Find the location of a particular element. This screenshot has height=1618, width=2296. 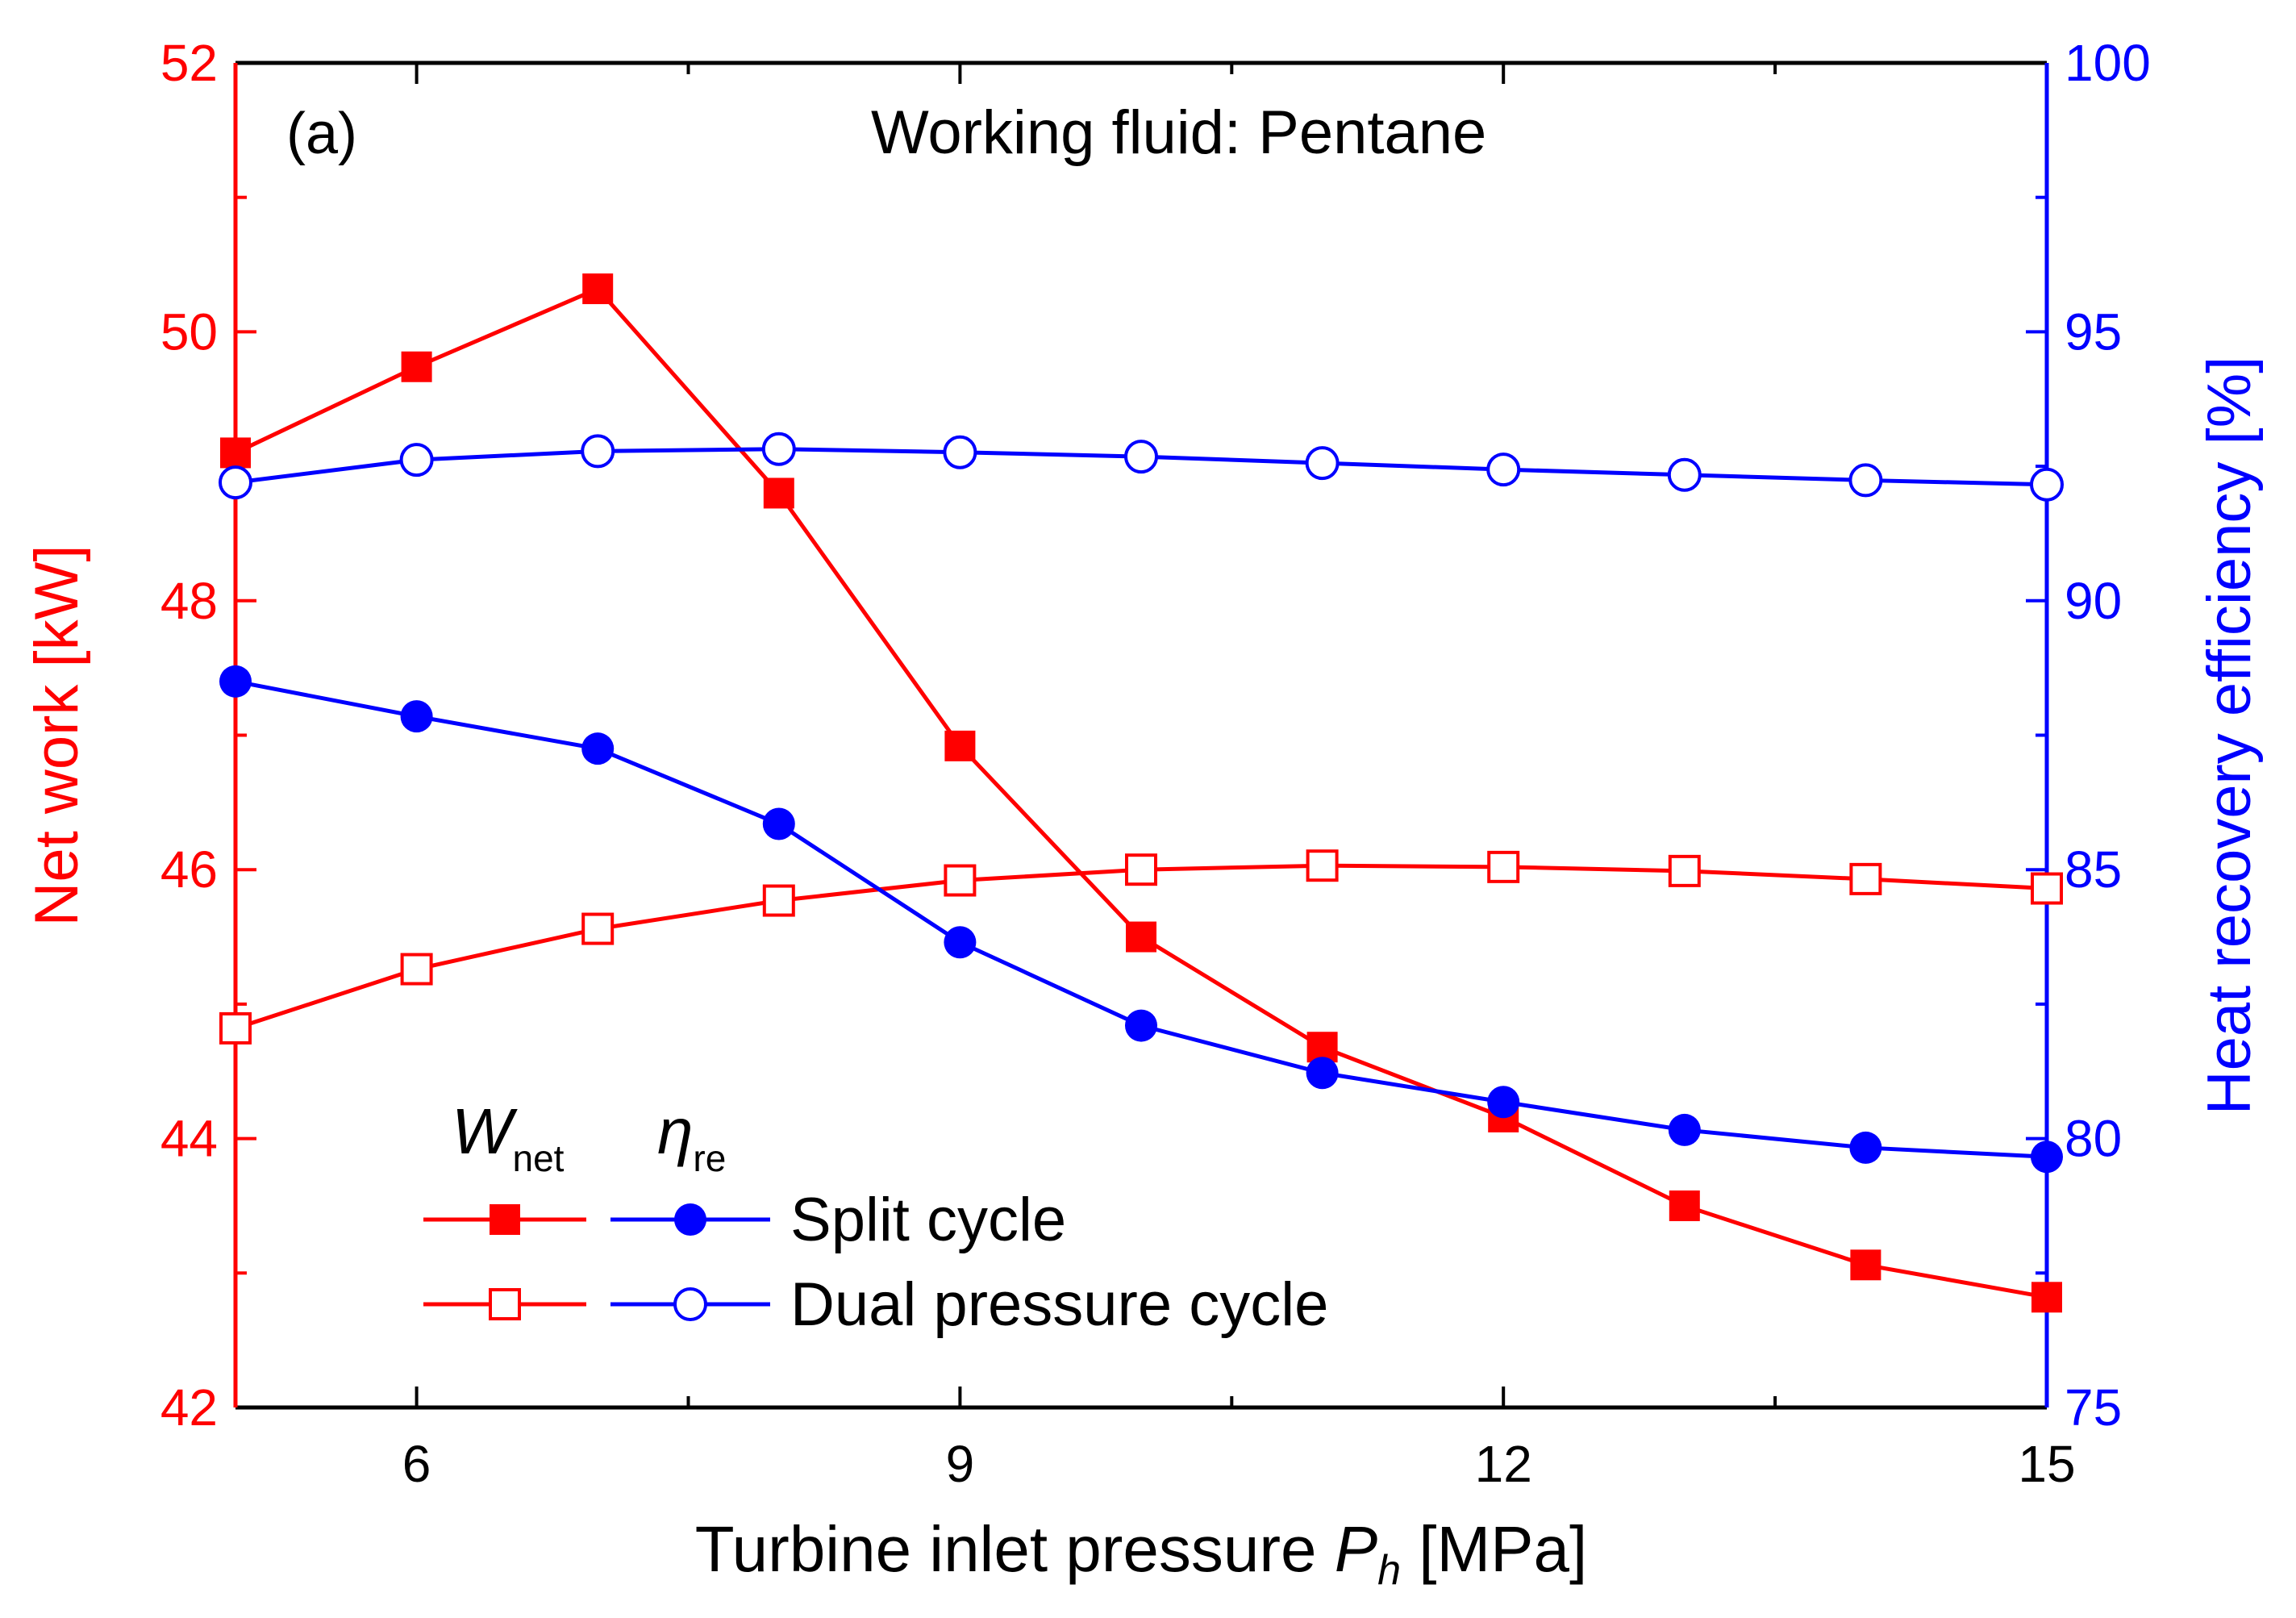

legend-header-eta: ηre is located at coordinates (691, 1137).